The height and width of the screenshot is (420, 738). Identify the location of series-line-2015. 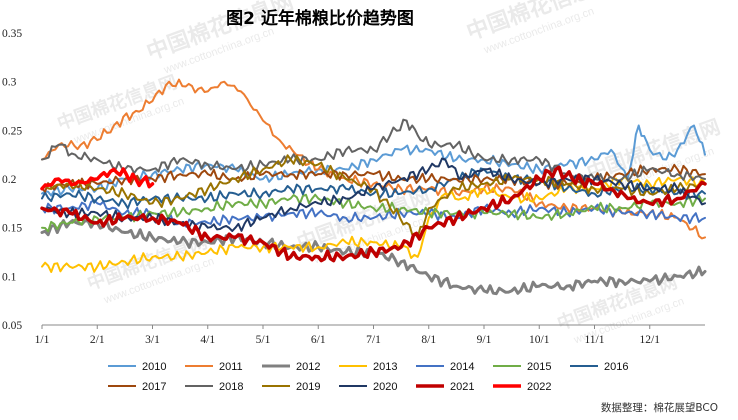
(373, 213).